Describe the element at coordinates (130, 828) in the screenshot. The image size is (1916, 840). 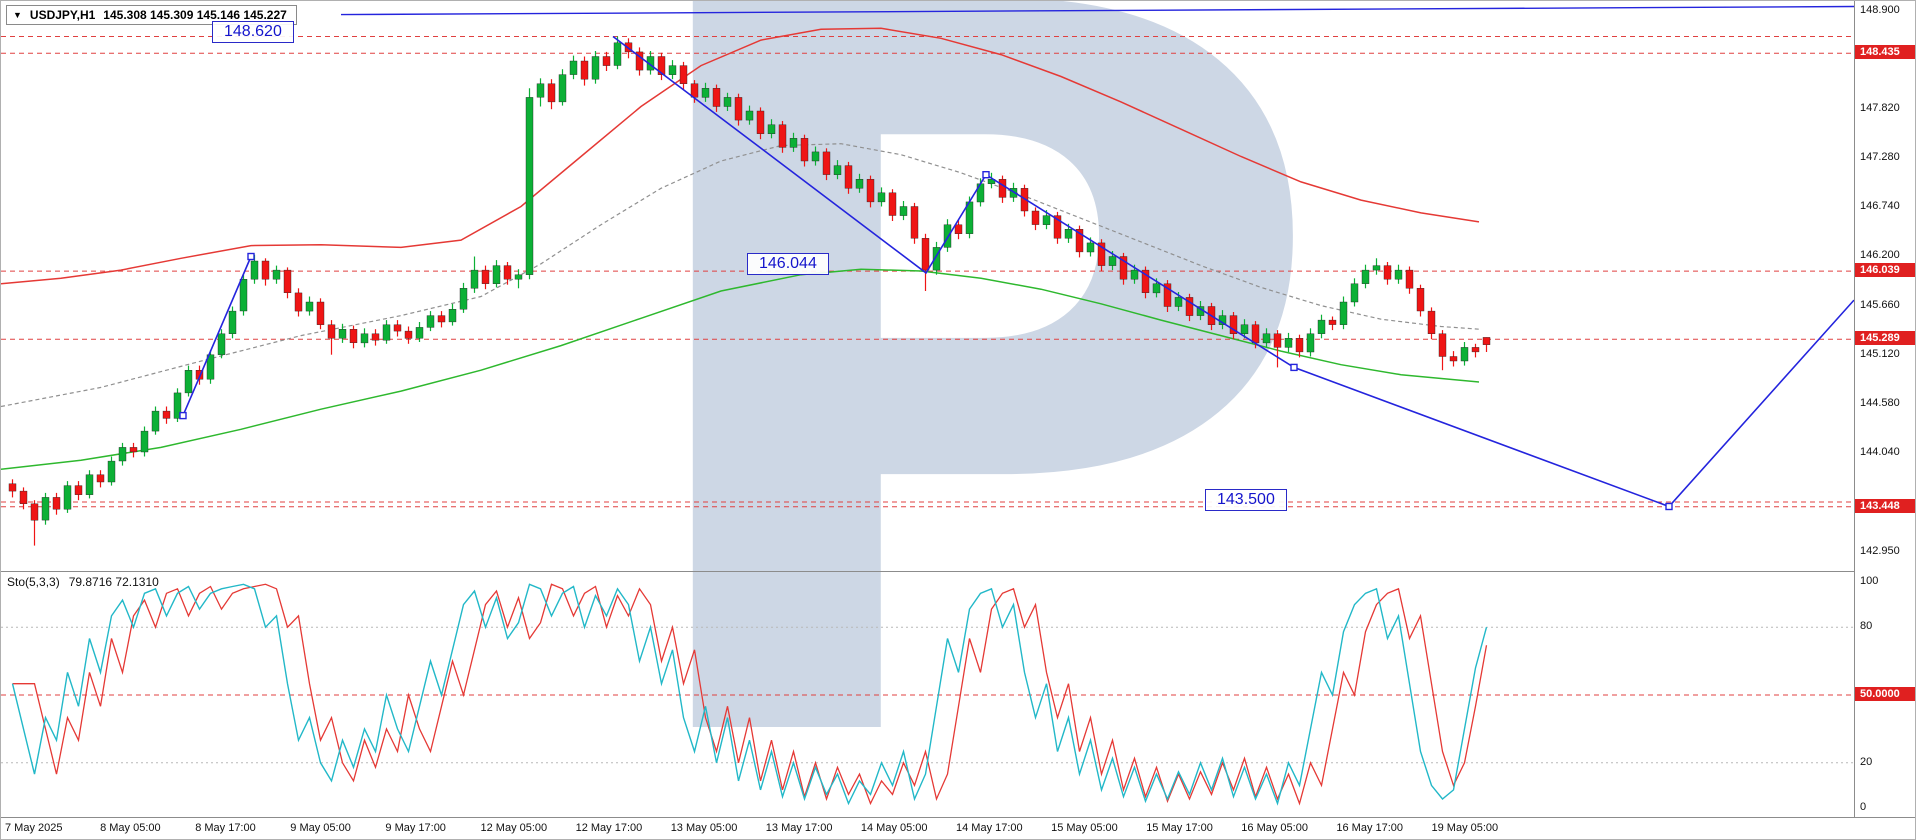
I see `time-axis-label: 8 May 05:00` at that location.